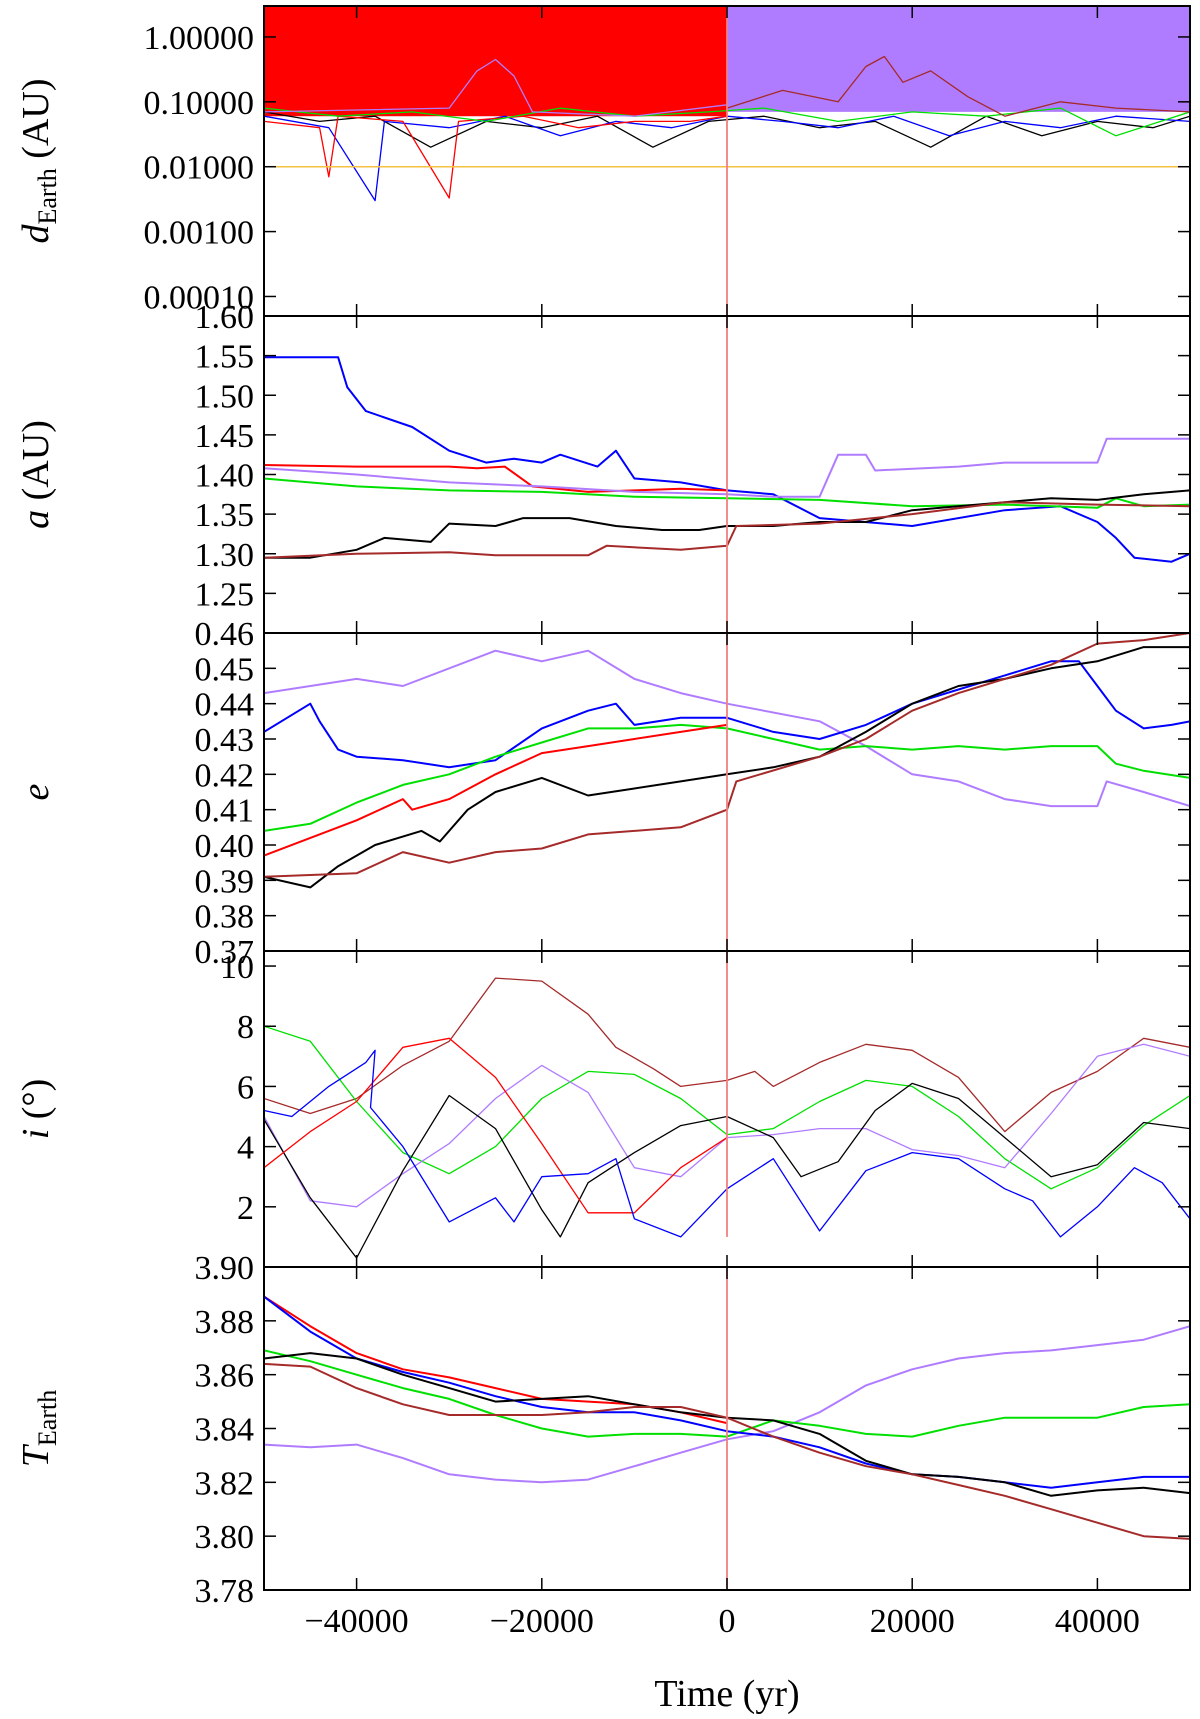 The height and width of the screenshot is (1719, 1200). Describe the element at coordinates (199, 297) in the screenshot. I see `panel-d-ytick-label: 0.00010` at that location.